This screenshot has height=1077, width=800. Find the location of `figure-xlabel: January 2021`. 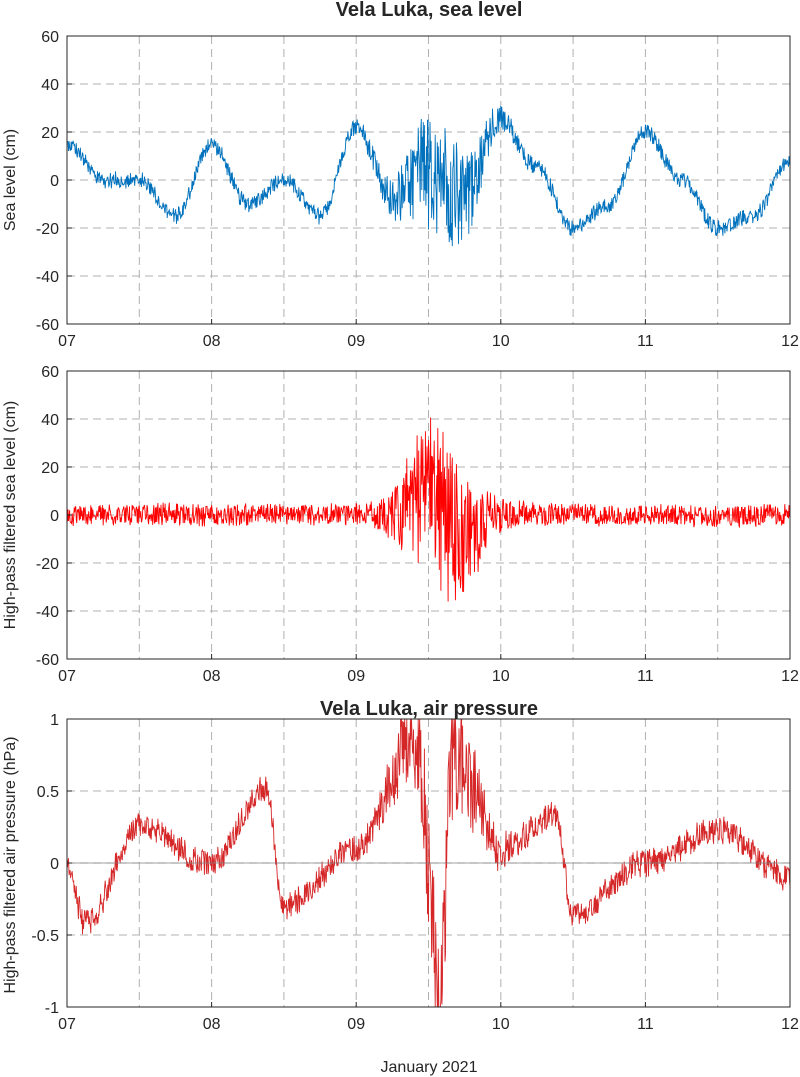

figure-xlabel: January 2021 is located at coordinates (429, 1067).